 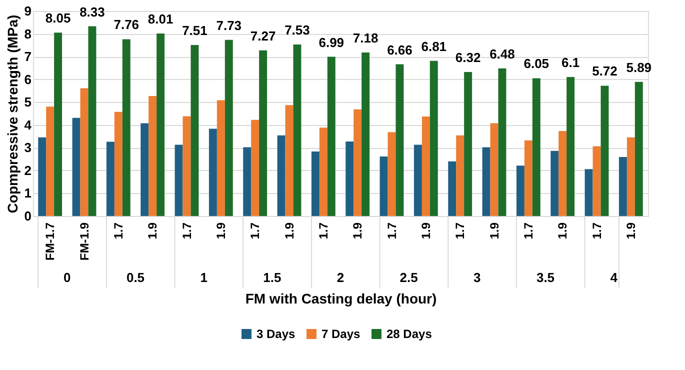 What do you see at coordinates (195, 30) in the screenshot?
I see `data-label: 7.51` at bounding box center [195, 30].